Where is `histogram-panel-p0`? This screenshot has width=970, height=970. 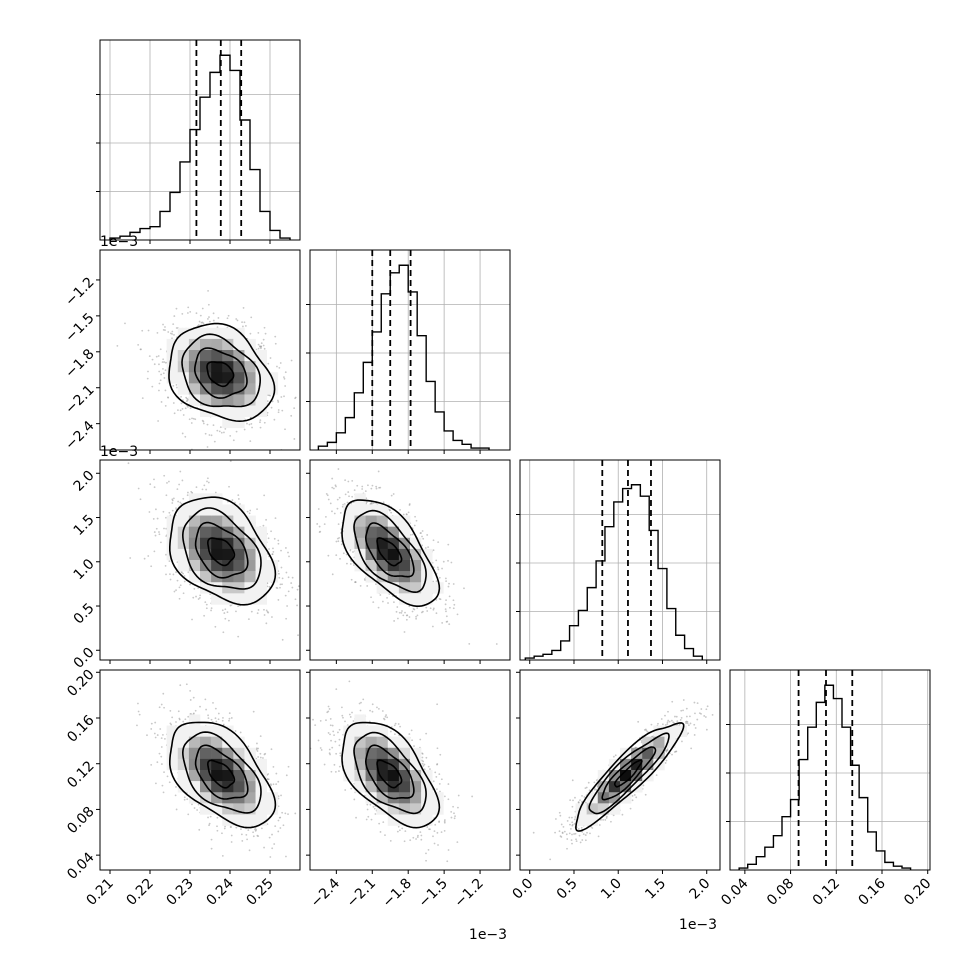 histogram-panel-p0 is located at coordinates (198, 141).